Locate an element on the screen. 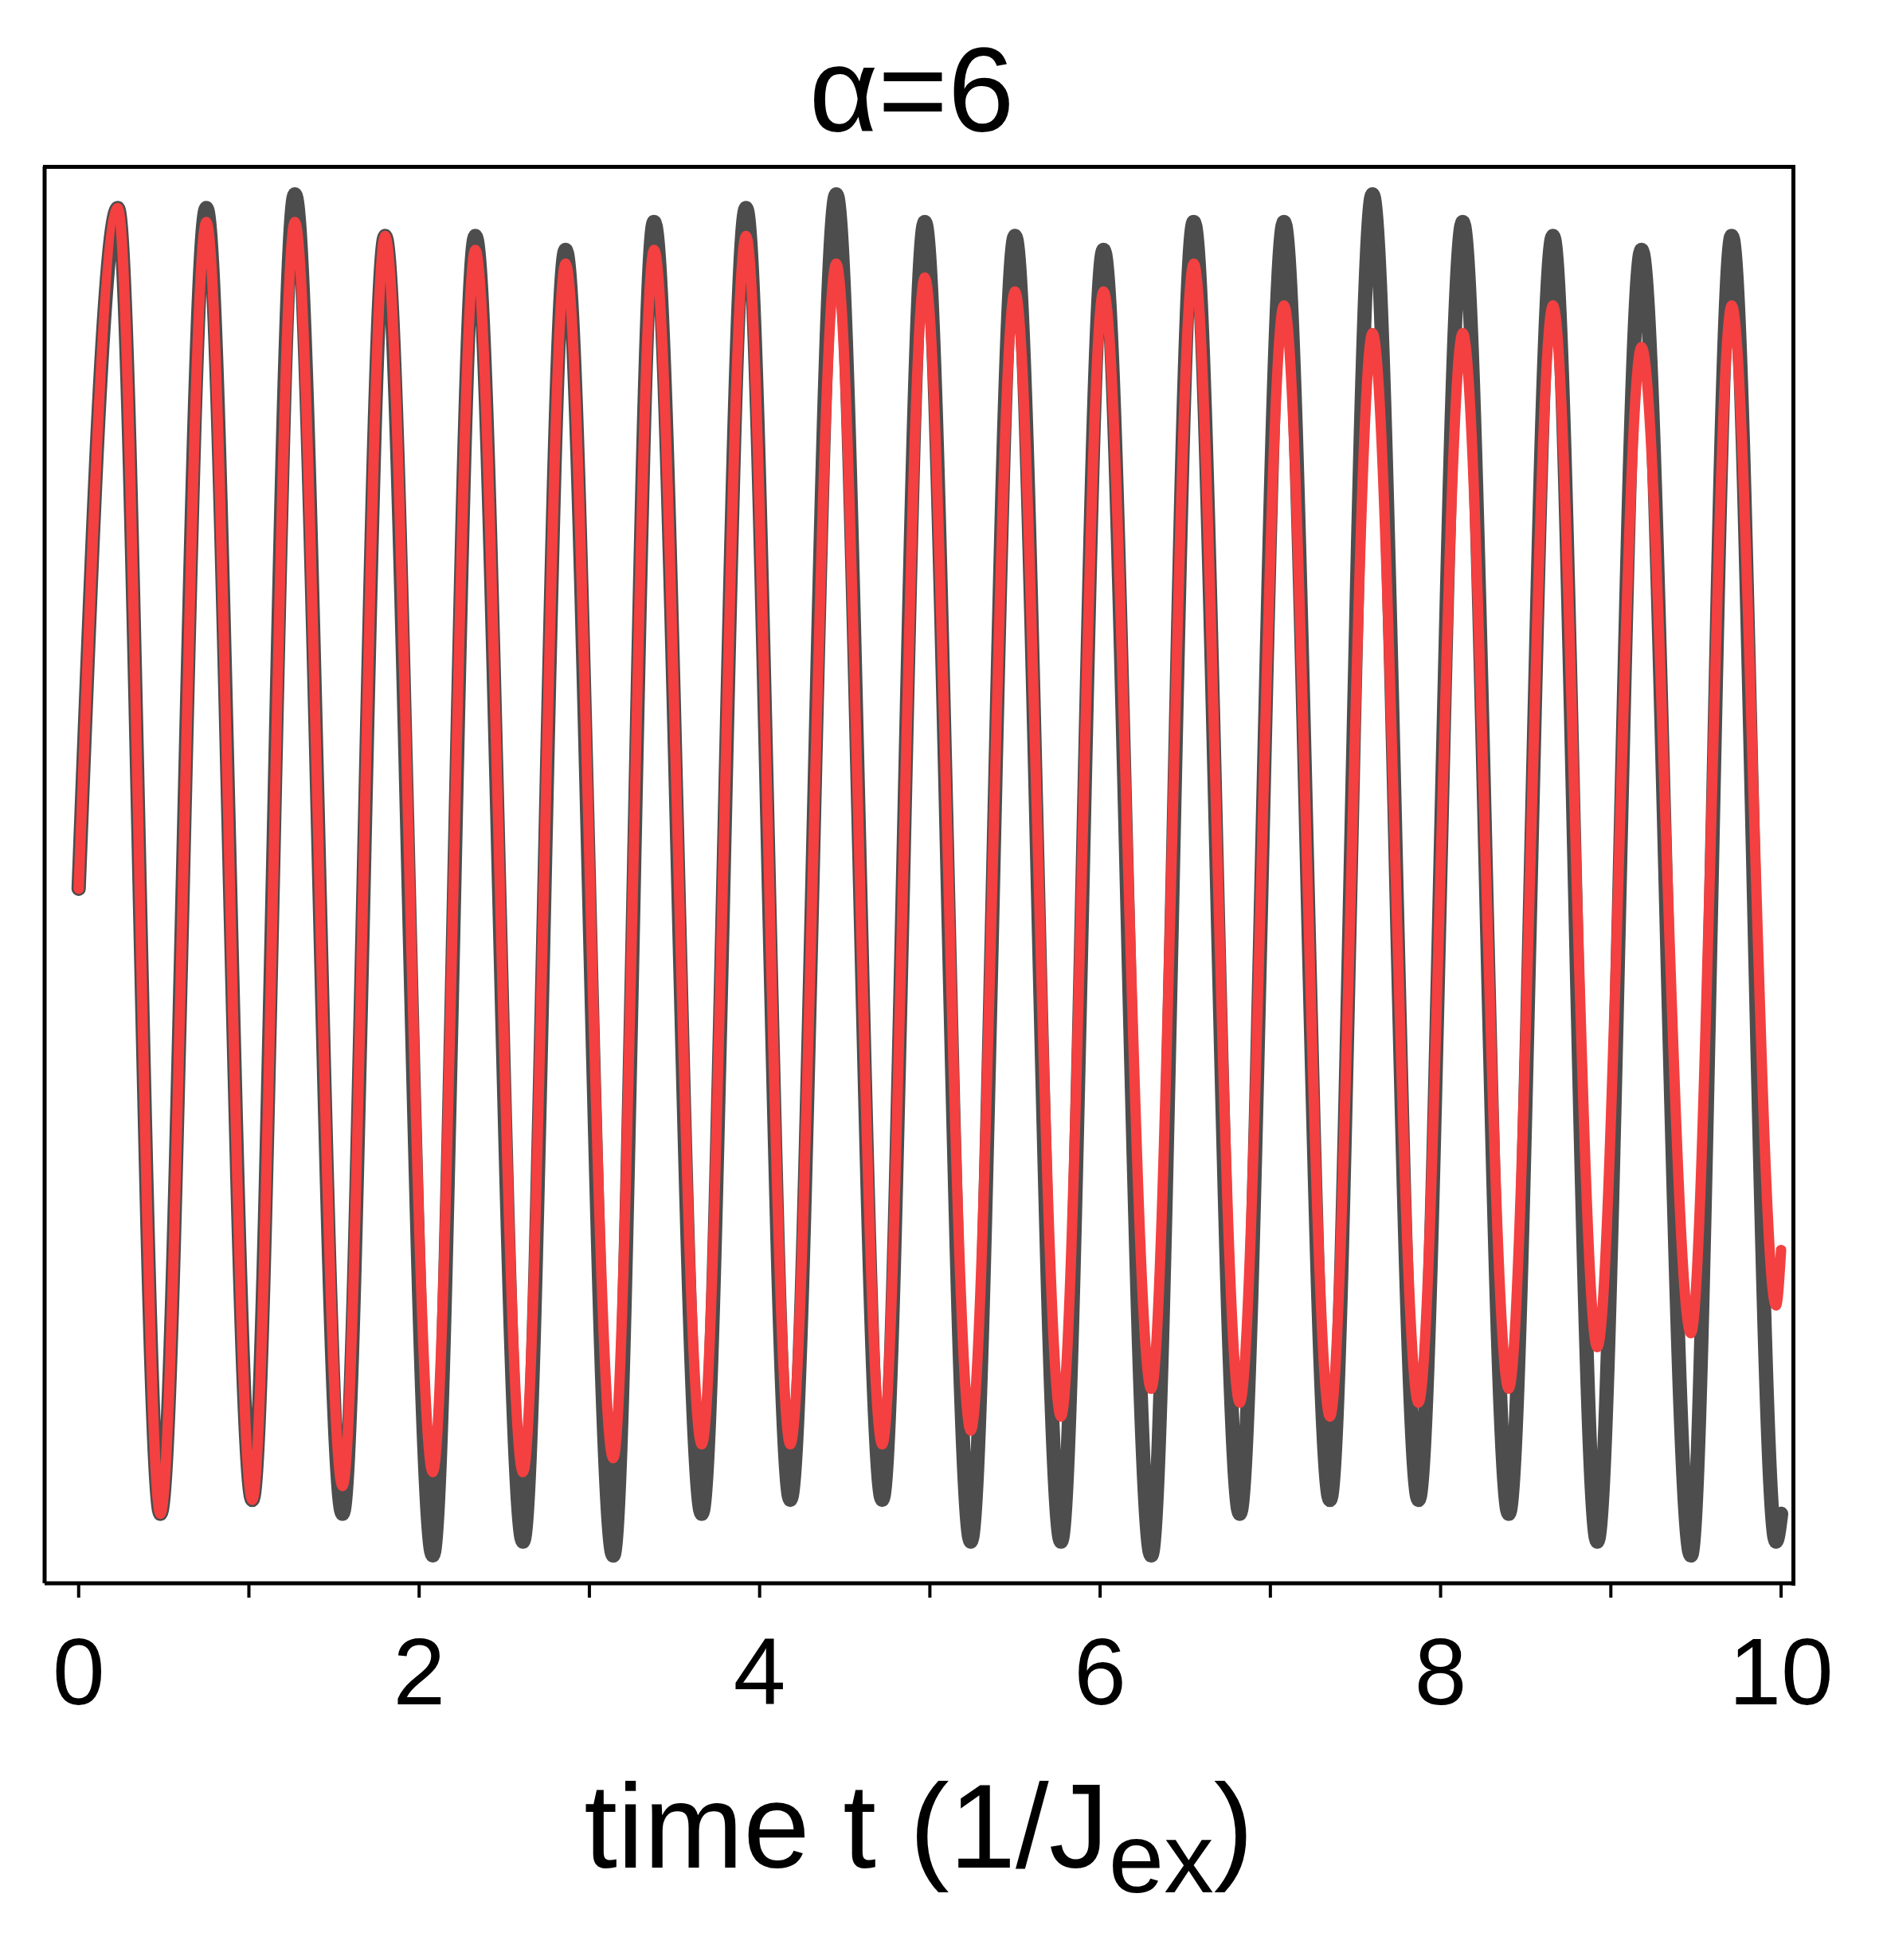  x-tick-label: 8 is located at coordinates (1440, 1671).